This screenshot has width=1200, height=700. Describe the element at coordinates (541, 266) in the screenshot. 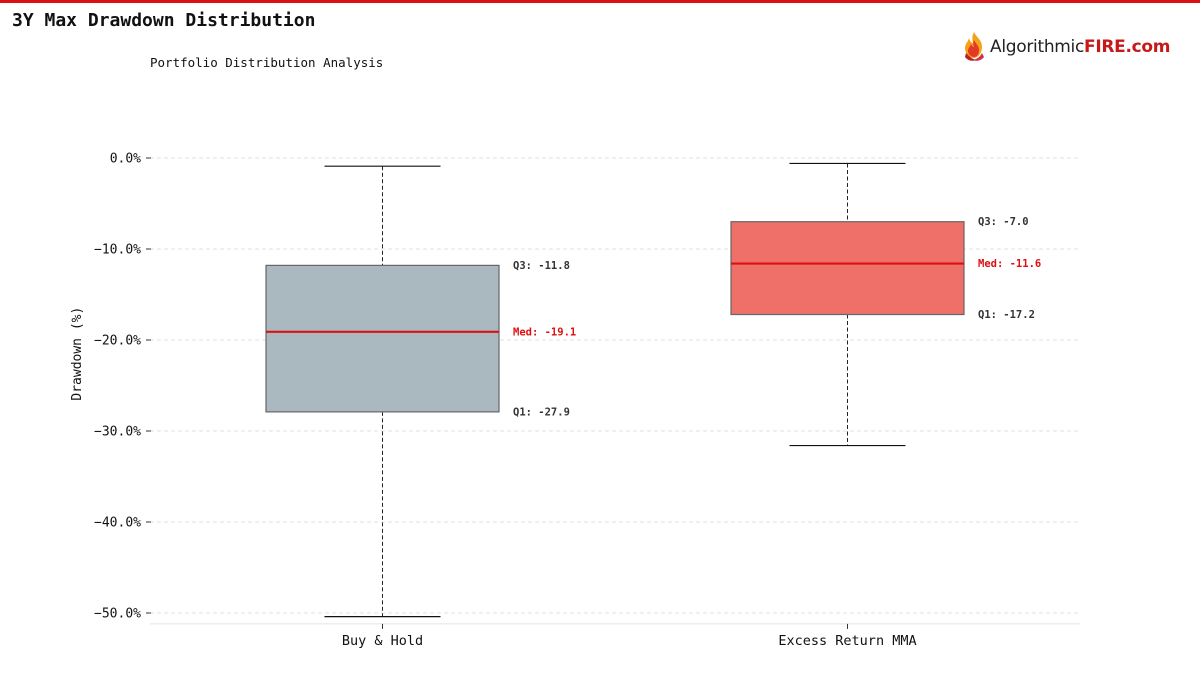

I see `q3-label: Q3: -11.8` at that location.